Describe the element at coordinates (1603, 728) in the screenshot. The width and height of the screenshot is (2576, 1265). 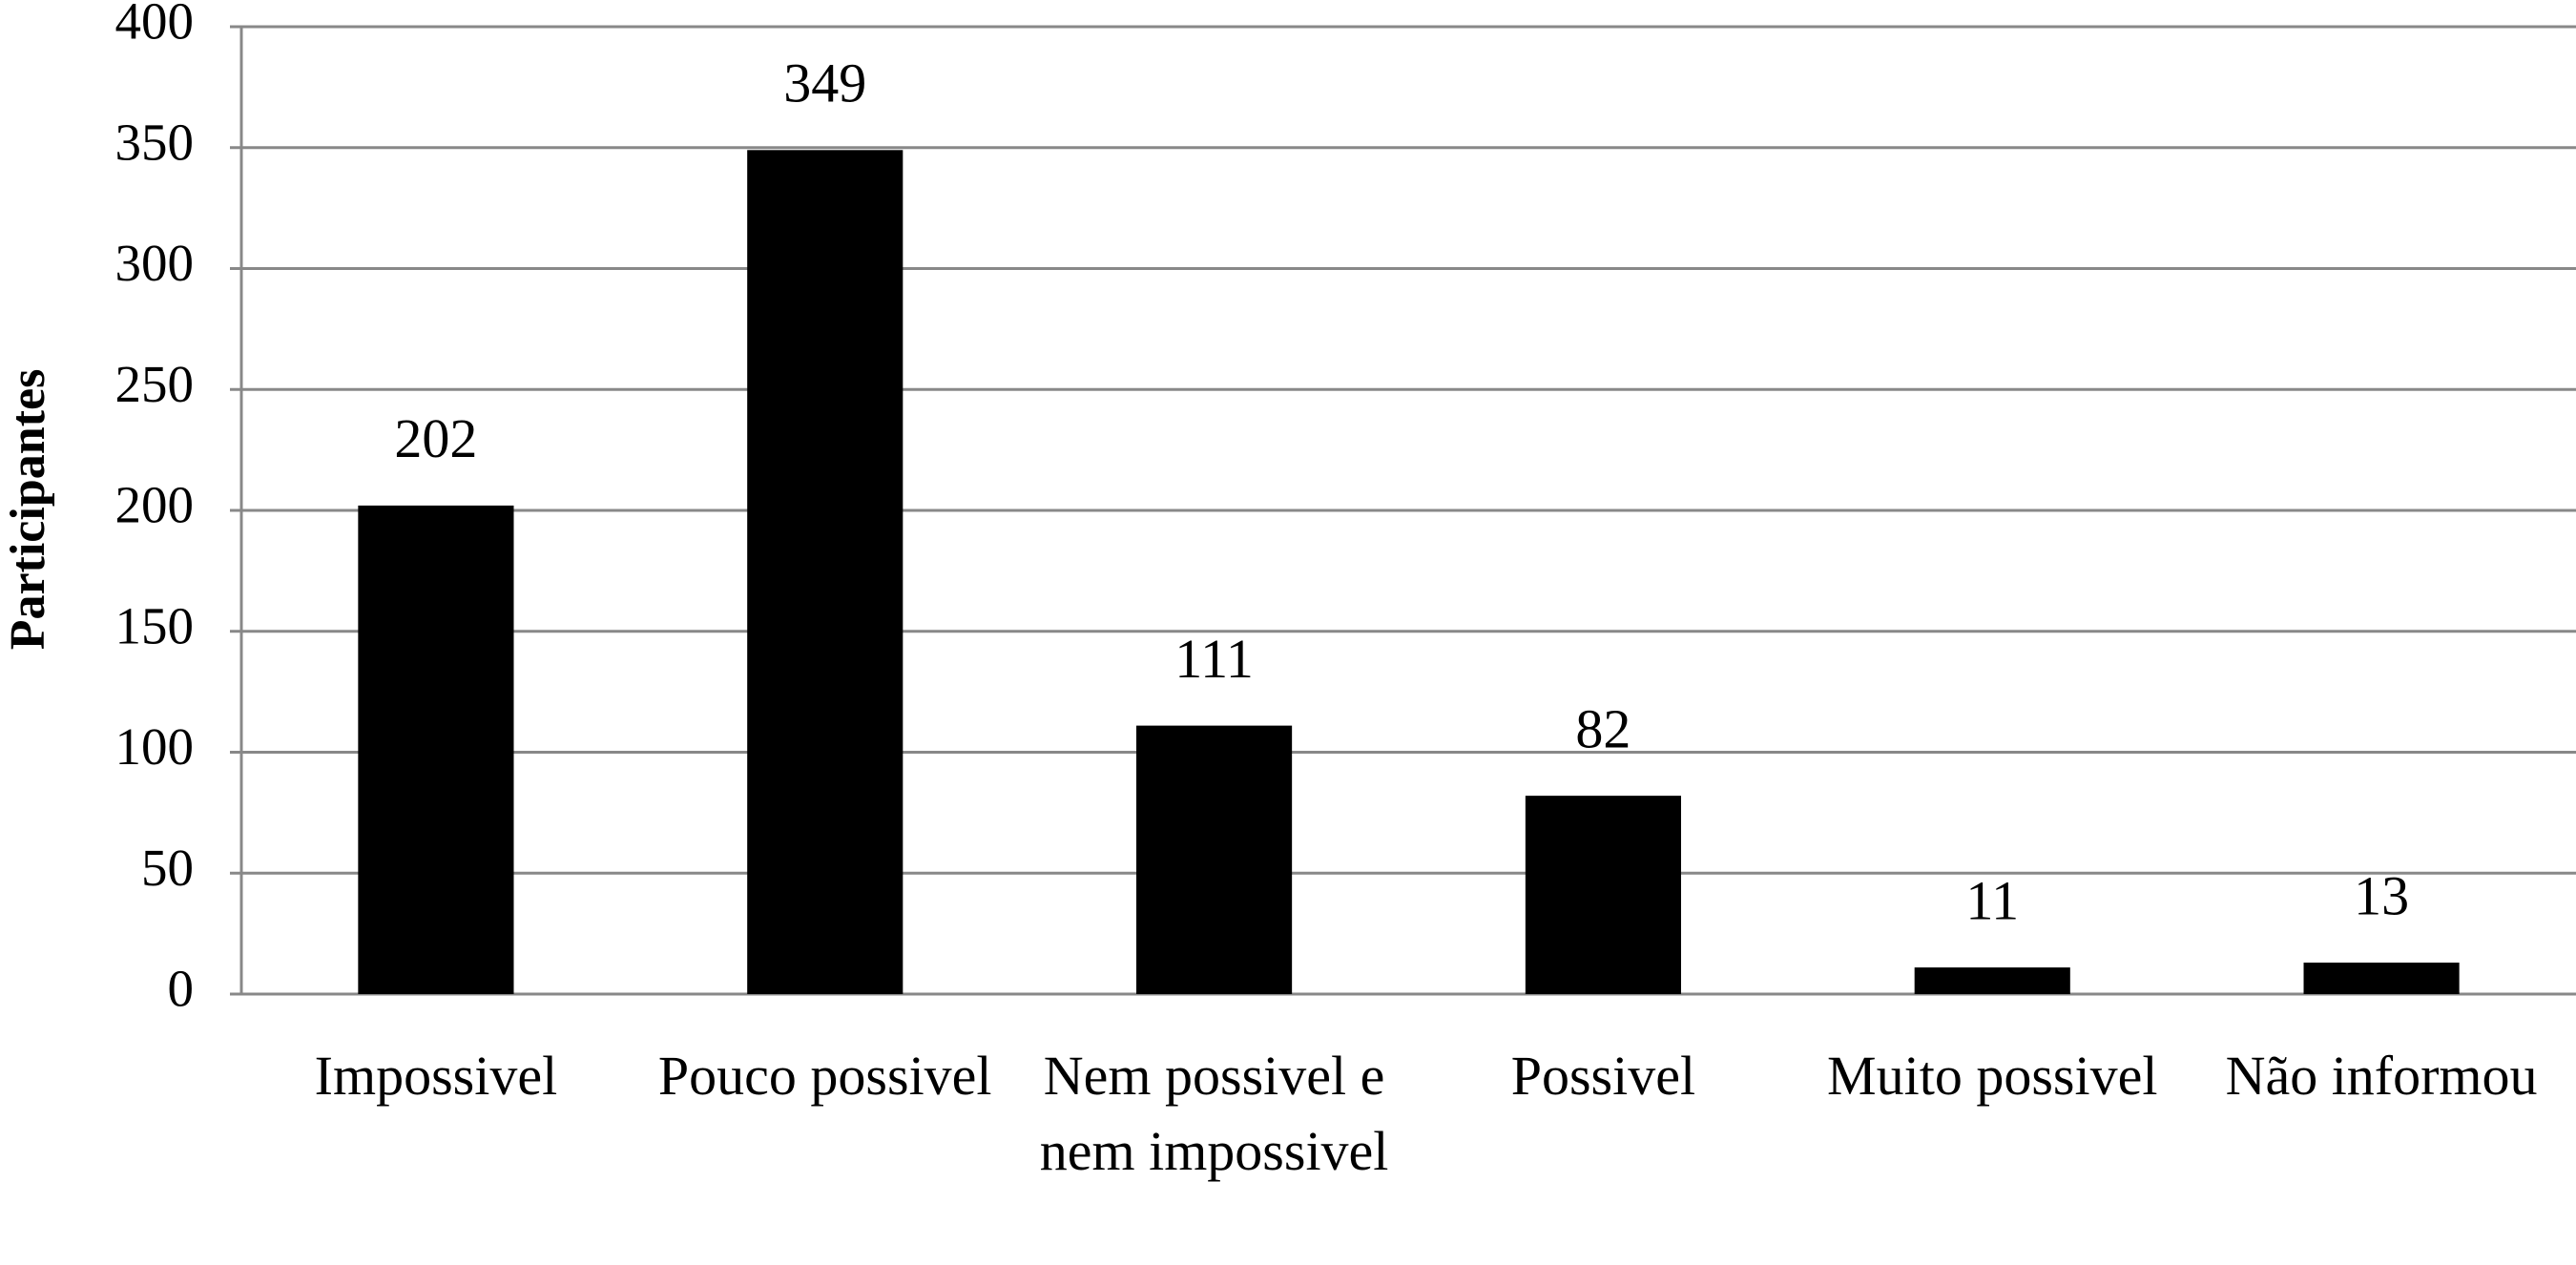
I see `value-label: 82` at that location.